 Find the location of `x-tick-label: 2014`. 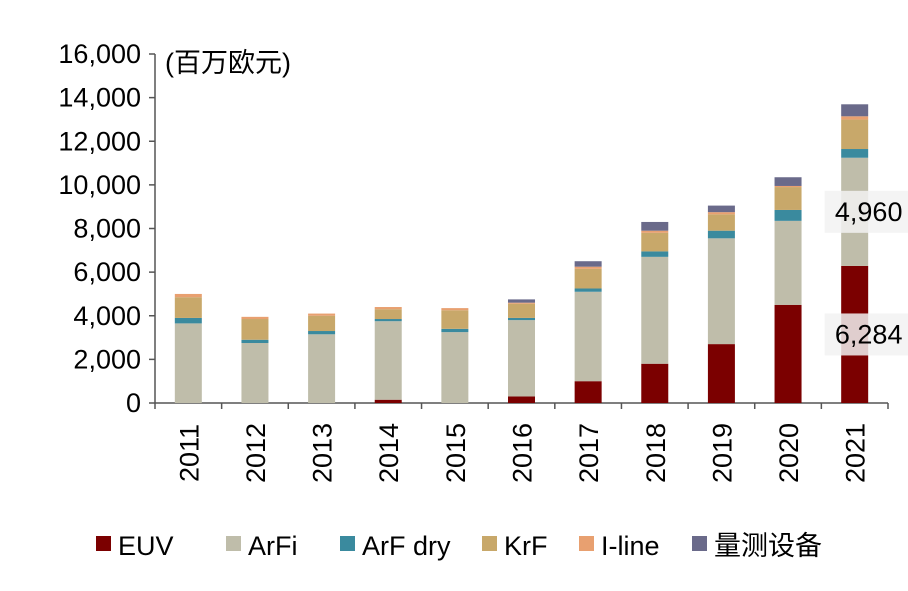

x-tick-label: 2014 is located at coordinates (389, 453).